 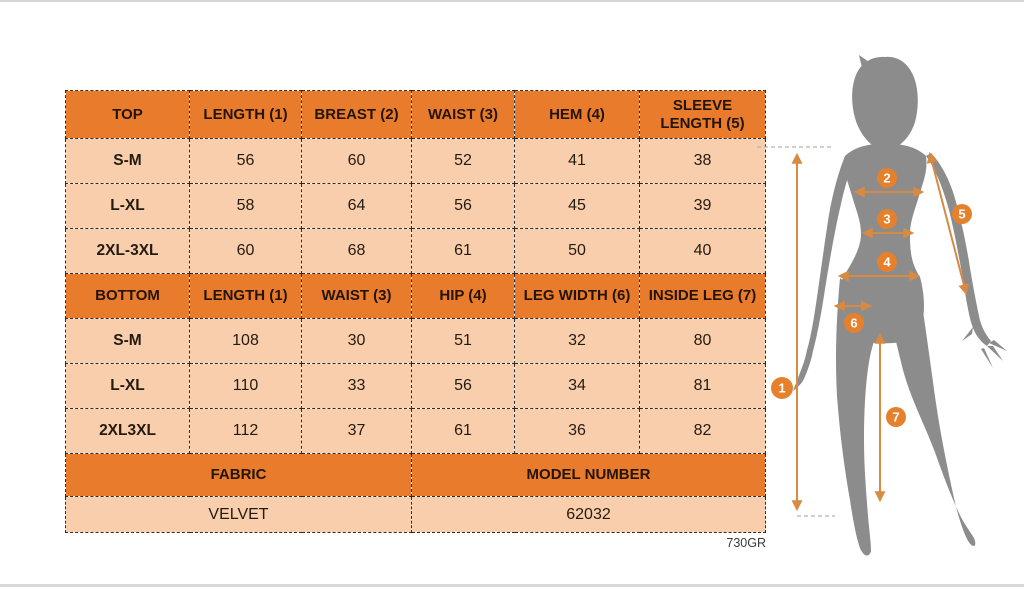 I want to click on marker-2: 2, so click(x=887, y=178).